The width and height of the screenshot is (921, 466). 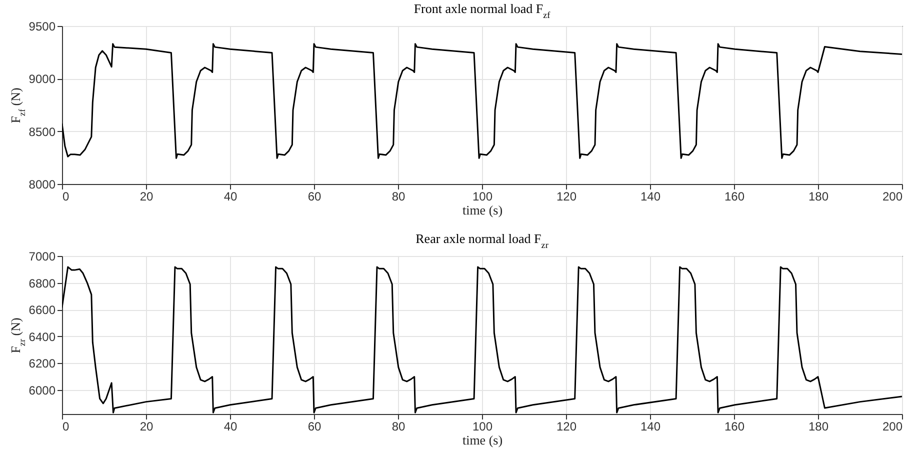 I want to click on y-tick-label: 9000, so click(x=42, y=79).